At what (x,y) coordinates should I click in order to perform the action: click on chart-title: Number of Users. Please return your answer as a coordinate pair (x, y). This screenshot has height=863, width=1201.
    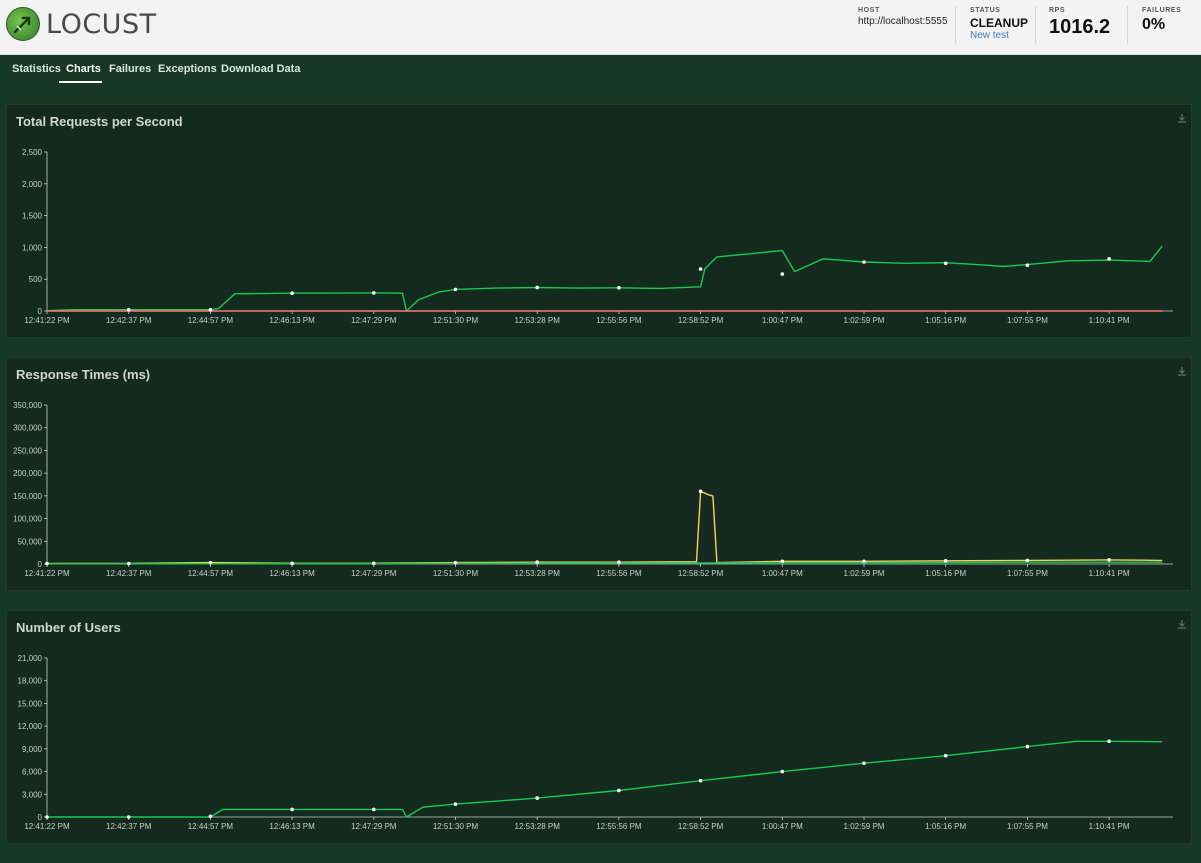
    Looking at the image, I should click on (68, 627).